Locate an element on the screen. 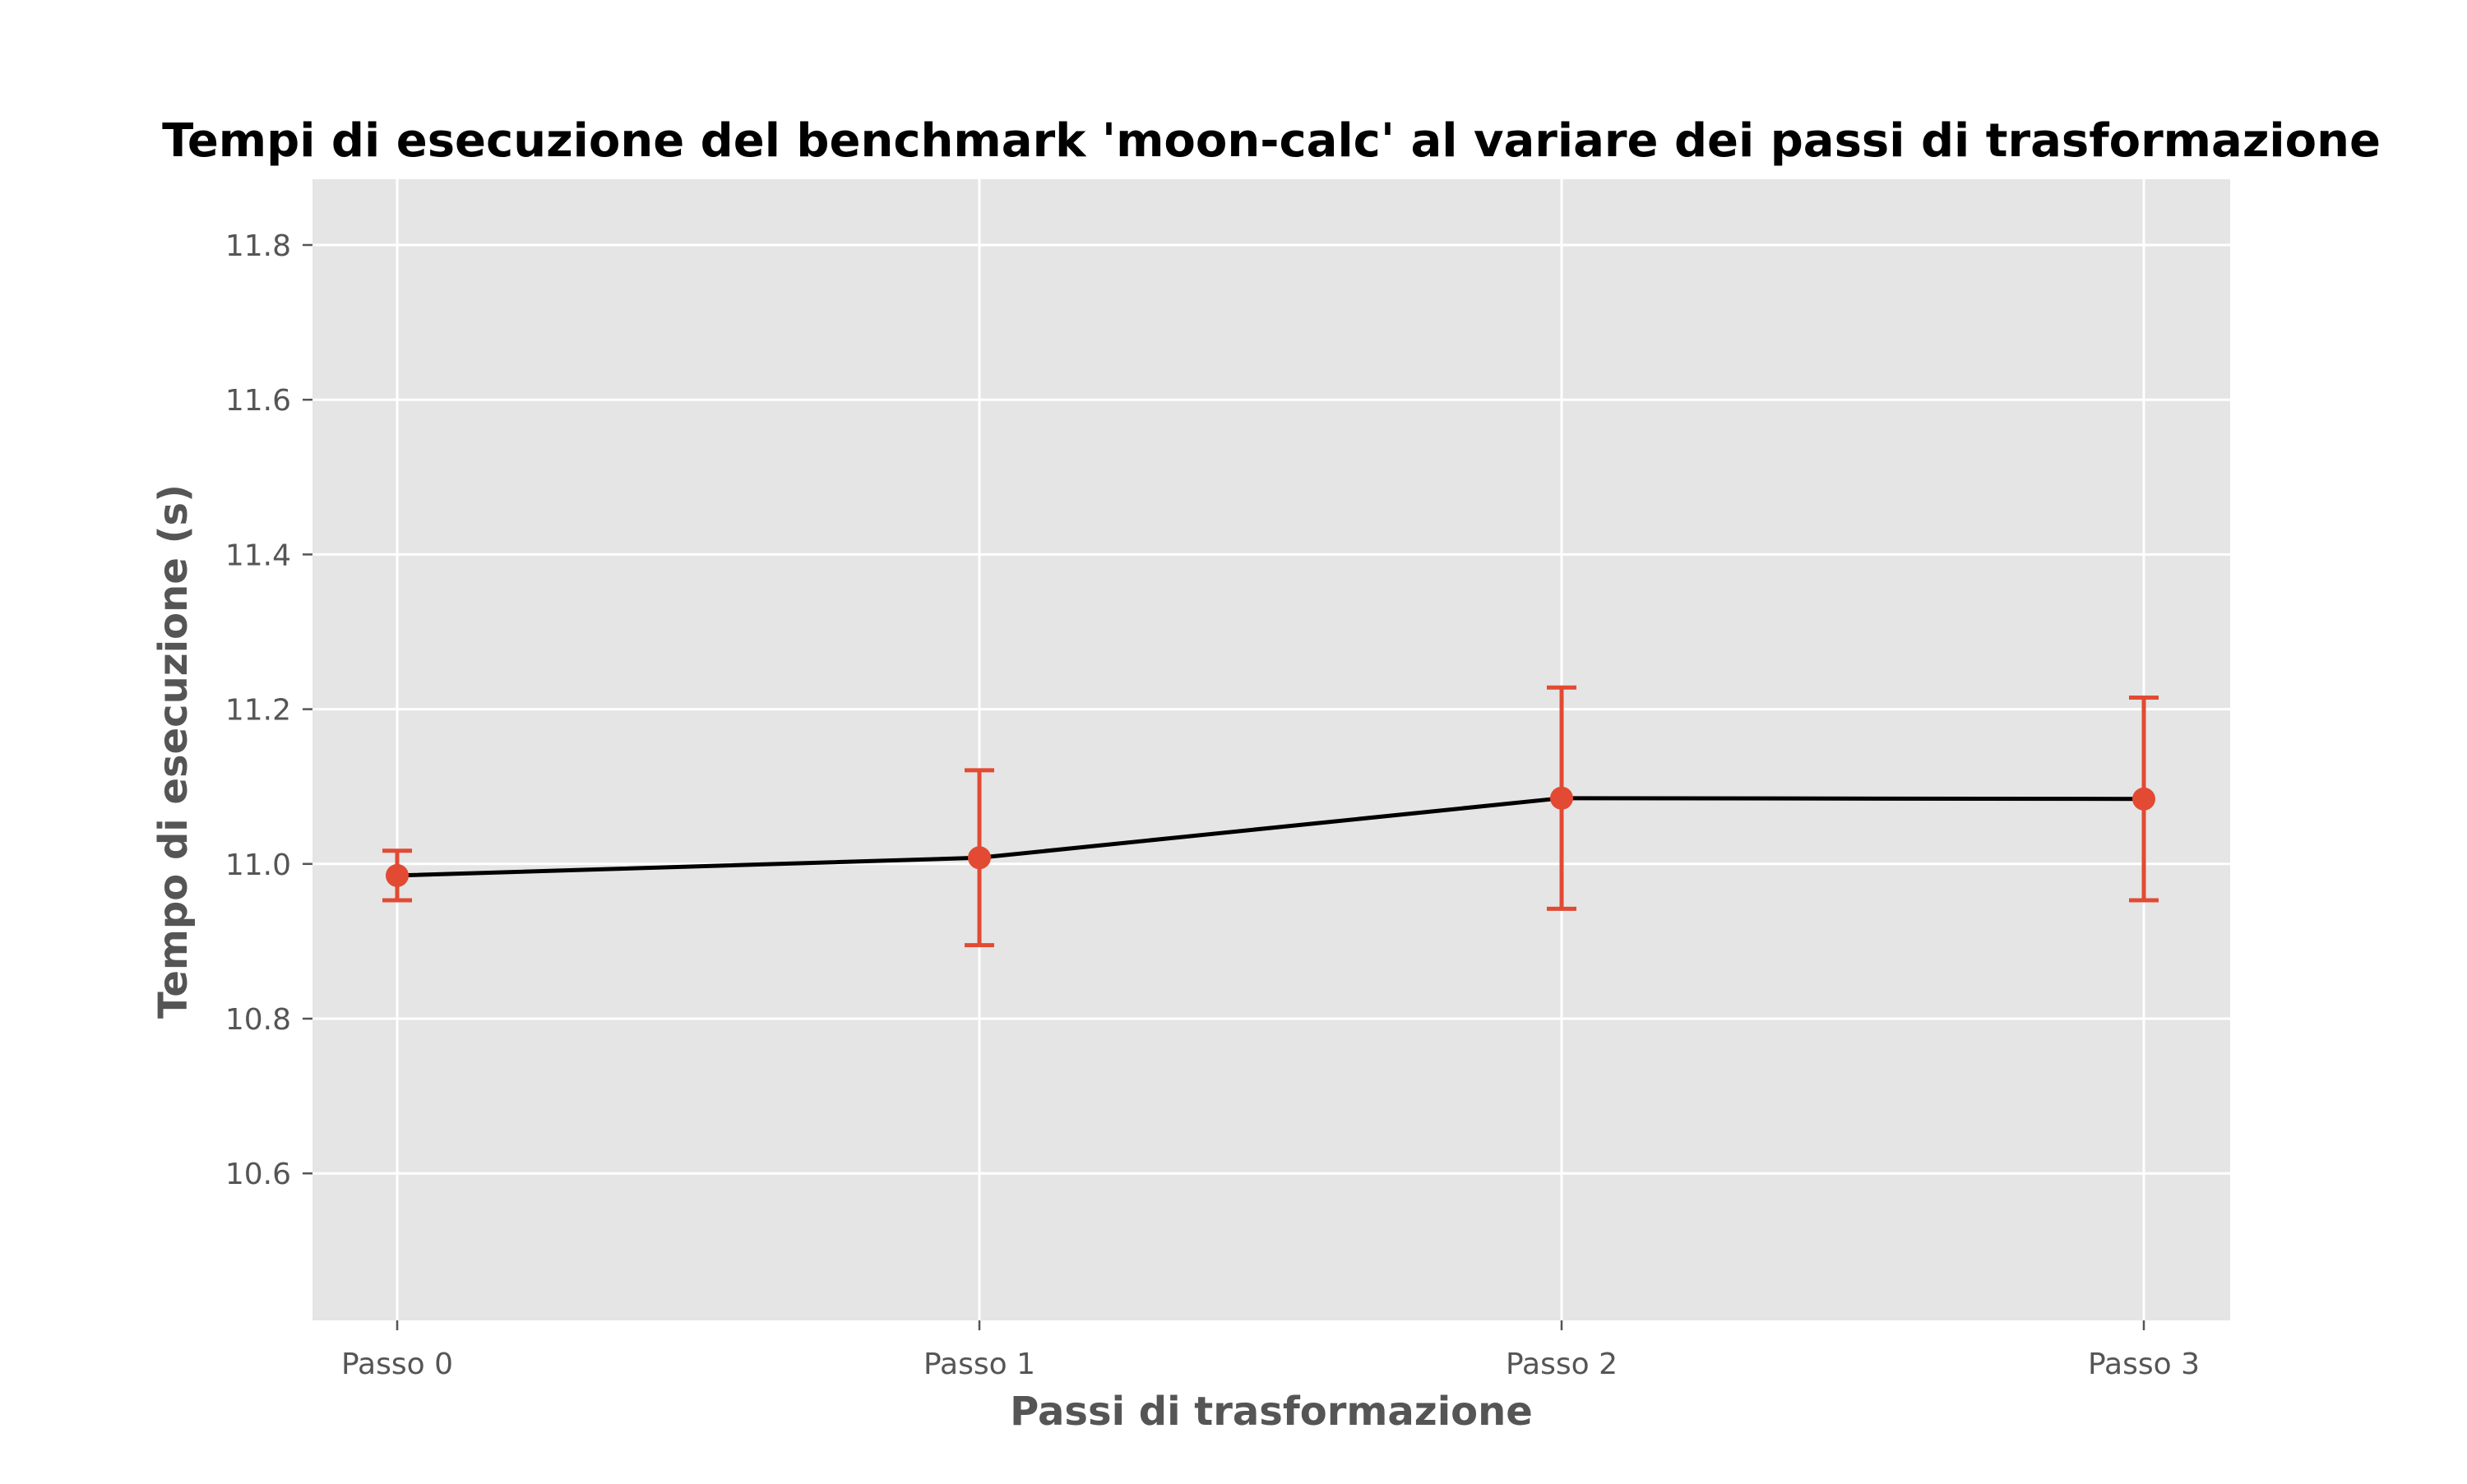 This screenshot has height=1484, width=2467. x-tick-label: Passo 2 is located at coordinates (1562, 1365).